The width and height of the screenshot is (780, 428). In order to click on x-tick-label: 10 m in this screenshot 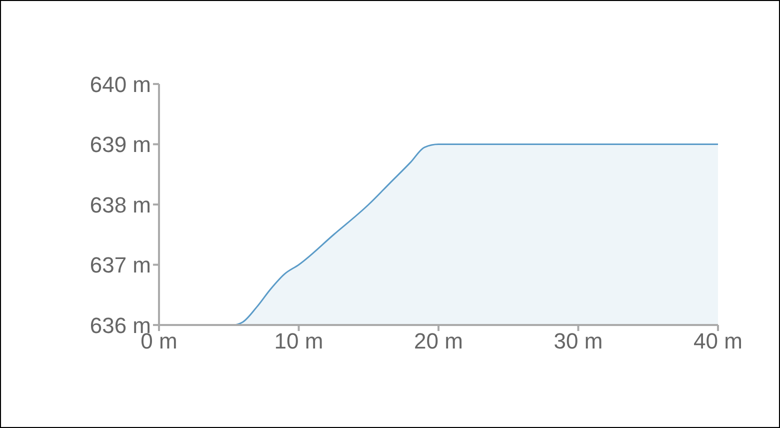, I will do `click(299, 341)`.